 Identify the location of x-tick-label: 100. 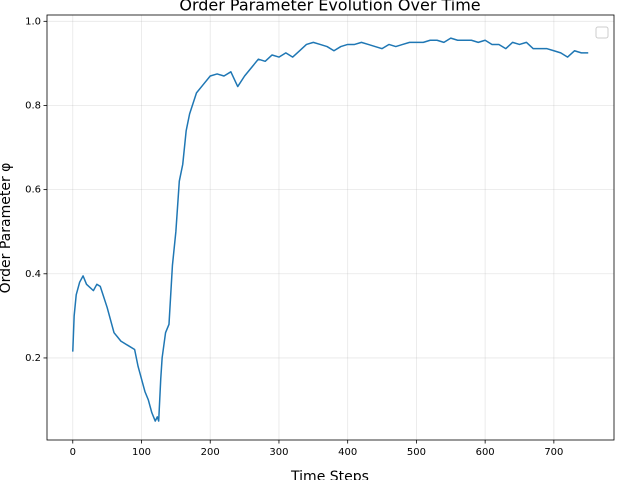
(141, 452).